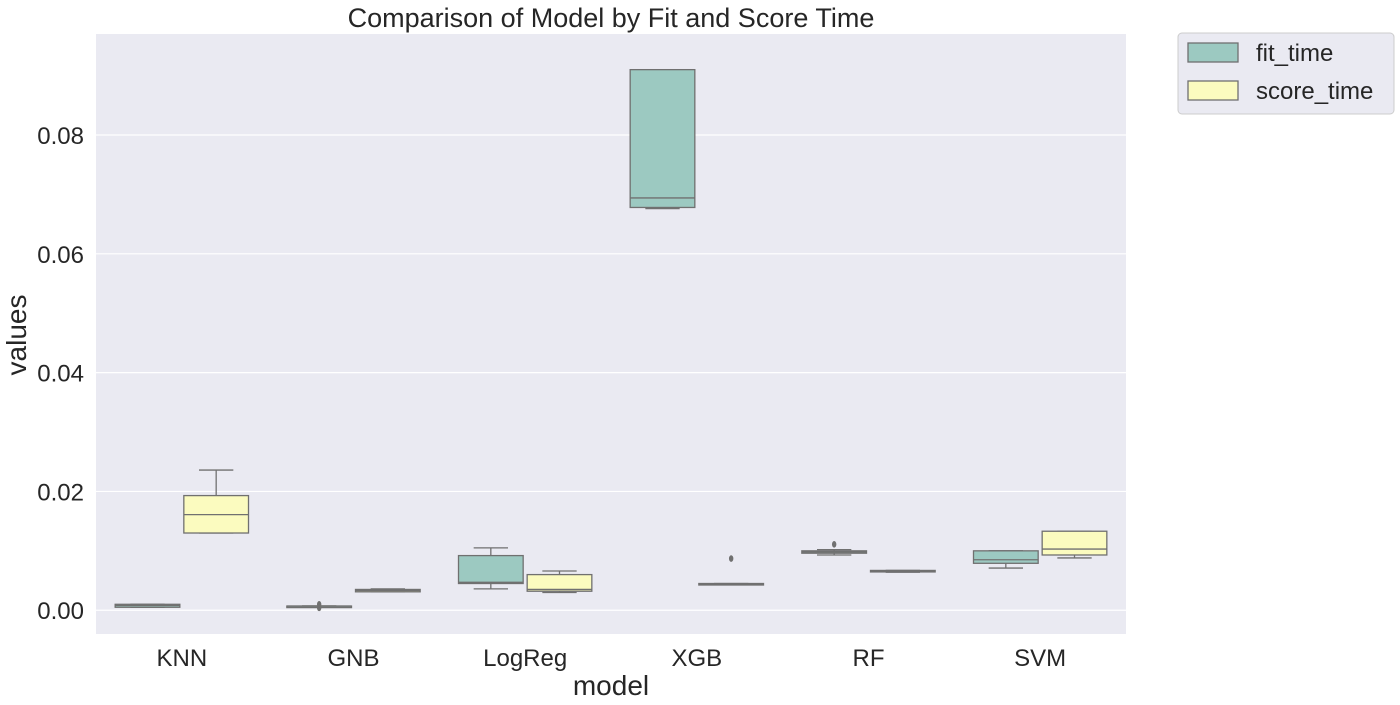 The image size is (1400, 705). What do you see at coordinates (1286, 73) in the screenshot?
I see `legend: fit_time score_time` at bounding box center [1286, 73].